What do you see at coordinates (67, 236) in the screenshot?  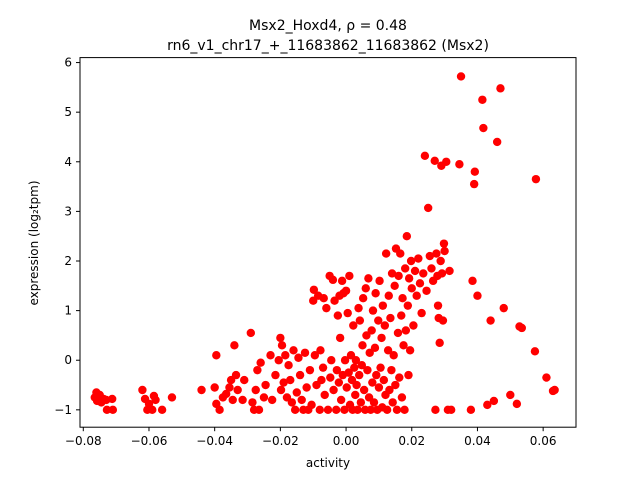 I see `y-axis-ticks: −1 0 1 2 3 4 5 6` at bounding box center [67, 236].